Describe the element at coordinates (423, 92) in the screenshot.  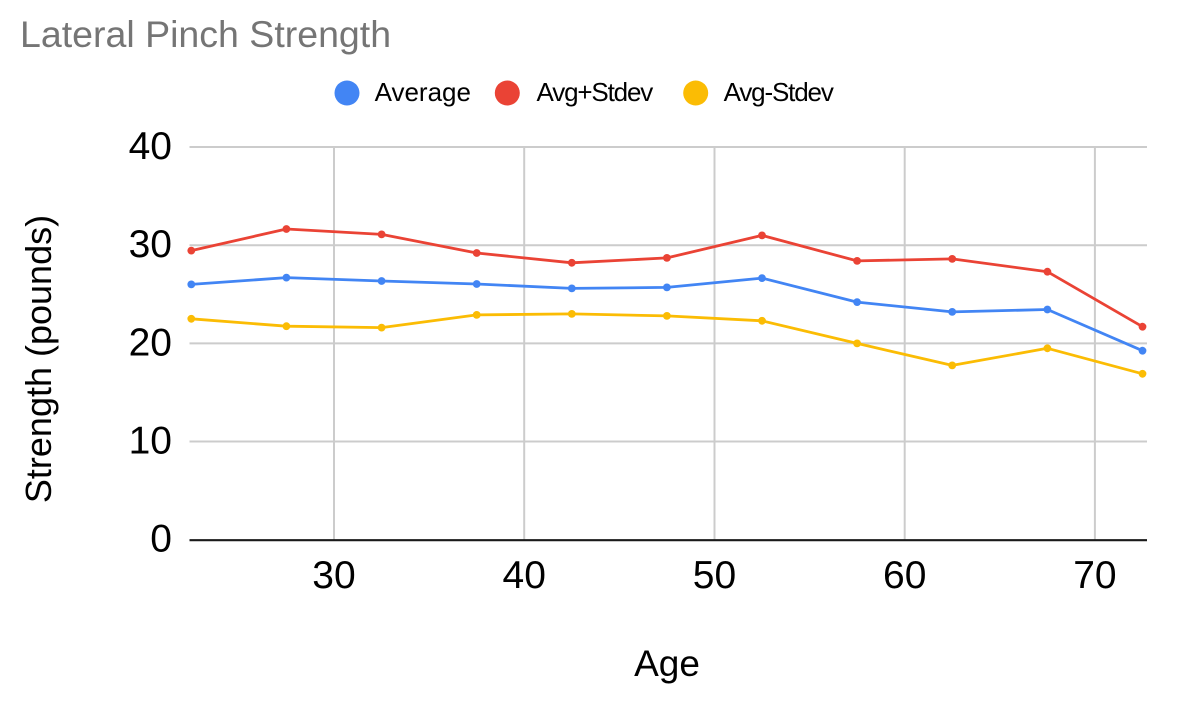
I see `svg-text: Average` at that location.